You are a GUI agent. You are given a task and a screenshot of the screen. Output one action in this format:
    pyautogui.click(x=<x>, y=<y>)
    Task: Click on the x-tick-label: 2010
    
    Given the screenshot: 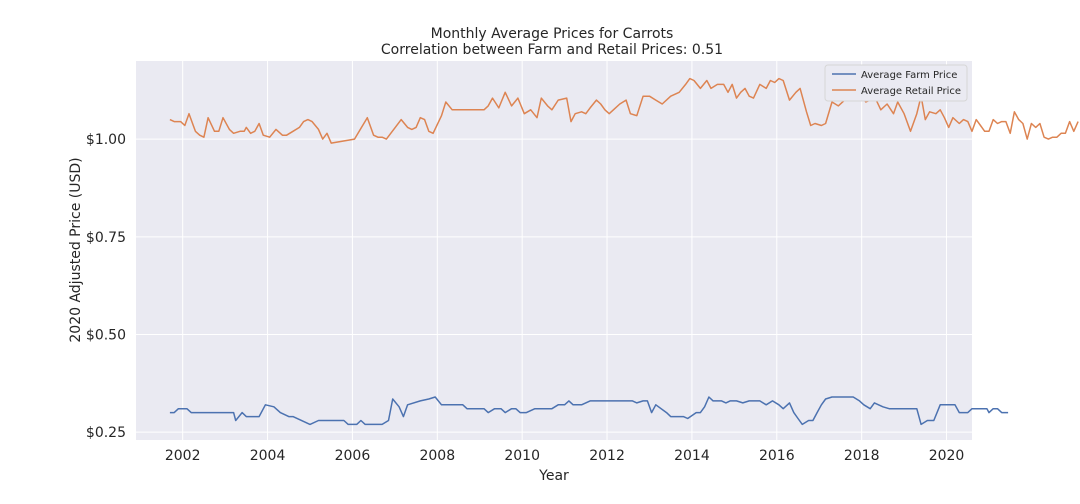 What is the action you would take?
    pyautogui.click(x=522, y=456)
    